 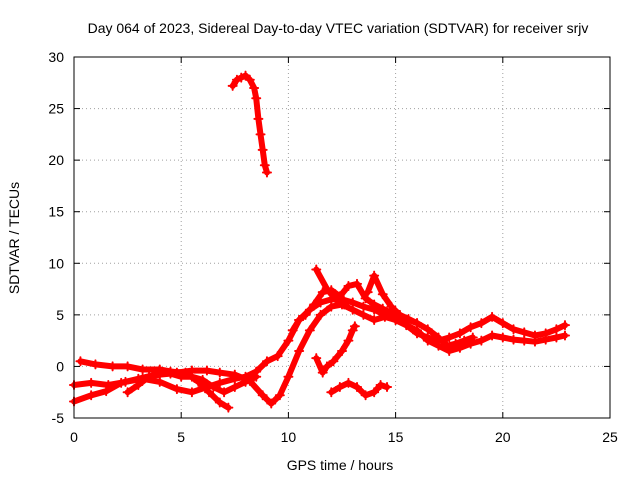 I want to click on x-tick-label-1: 5, so click(x=181, y=437).